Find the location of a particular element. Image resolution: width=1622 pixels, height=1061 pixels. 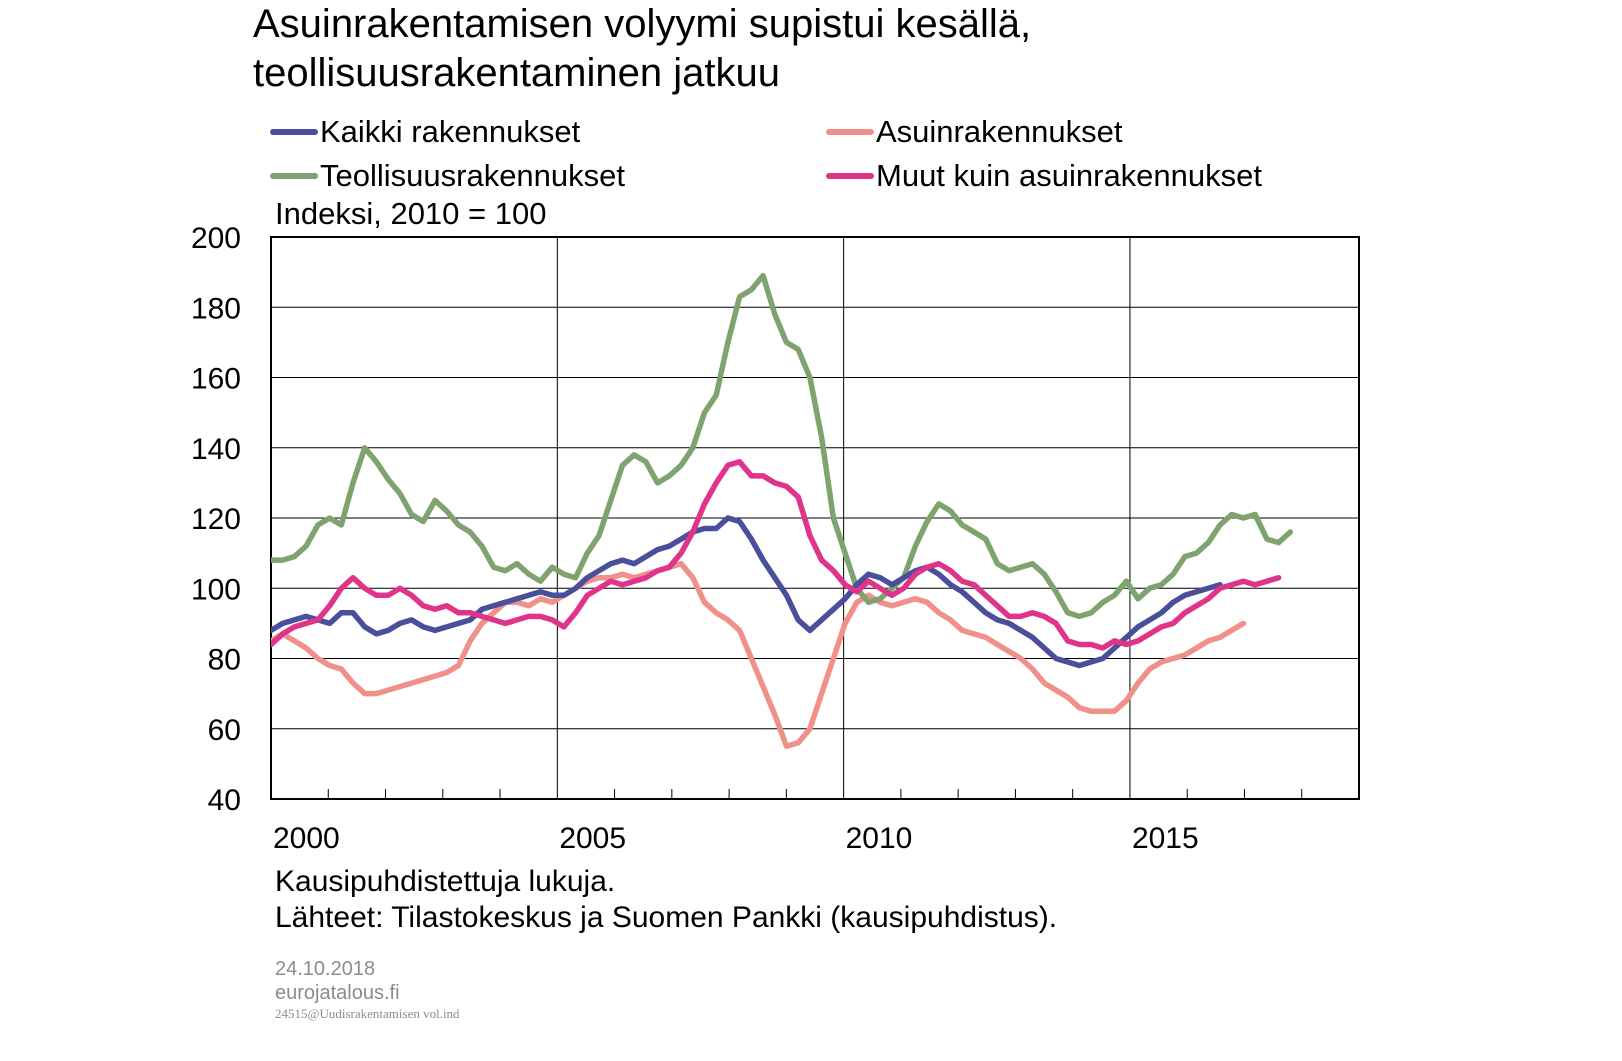

y-unit-label: Indeksi, 2010 = 100 is located at coordinates (411, 213).